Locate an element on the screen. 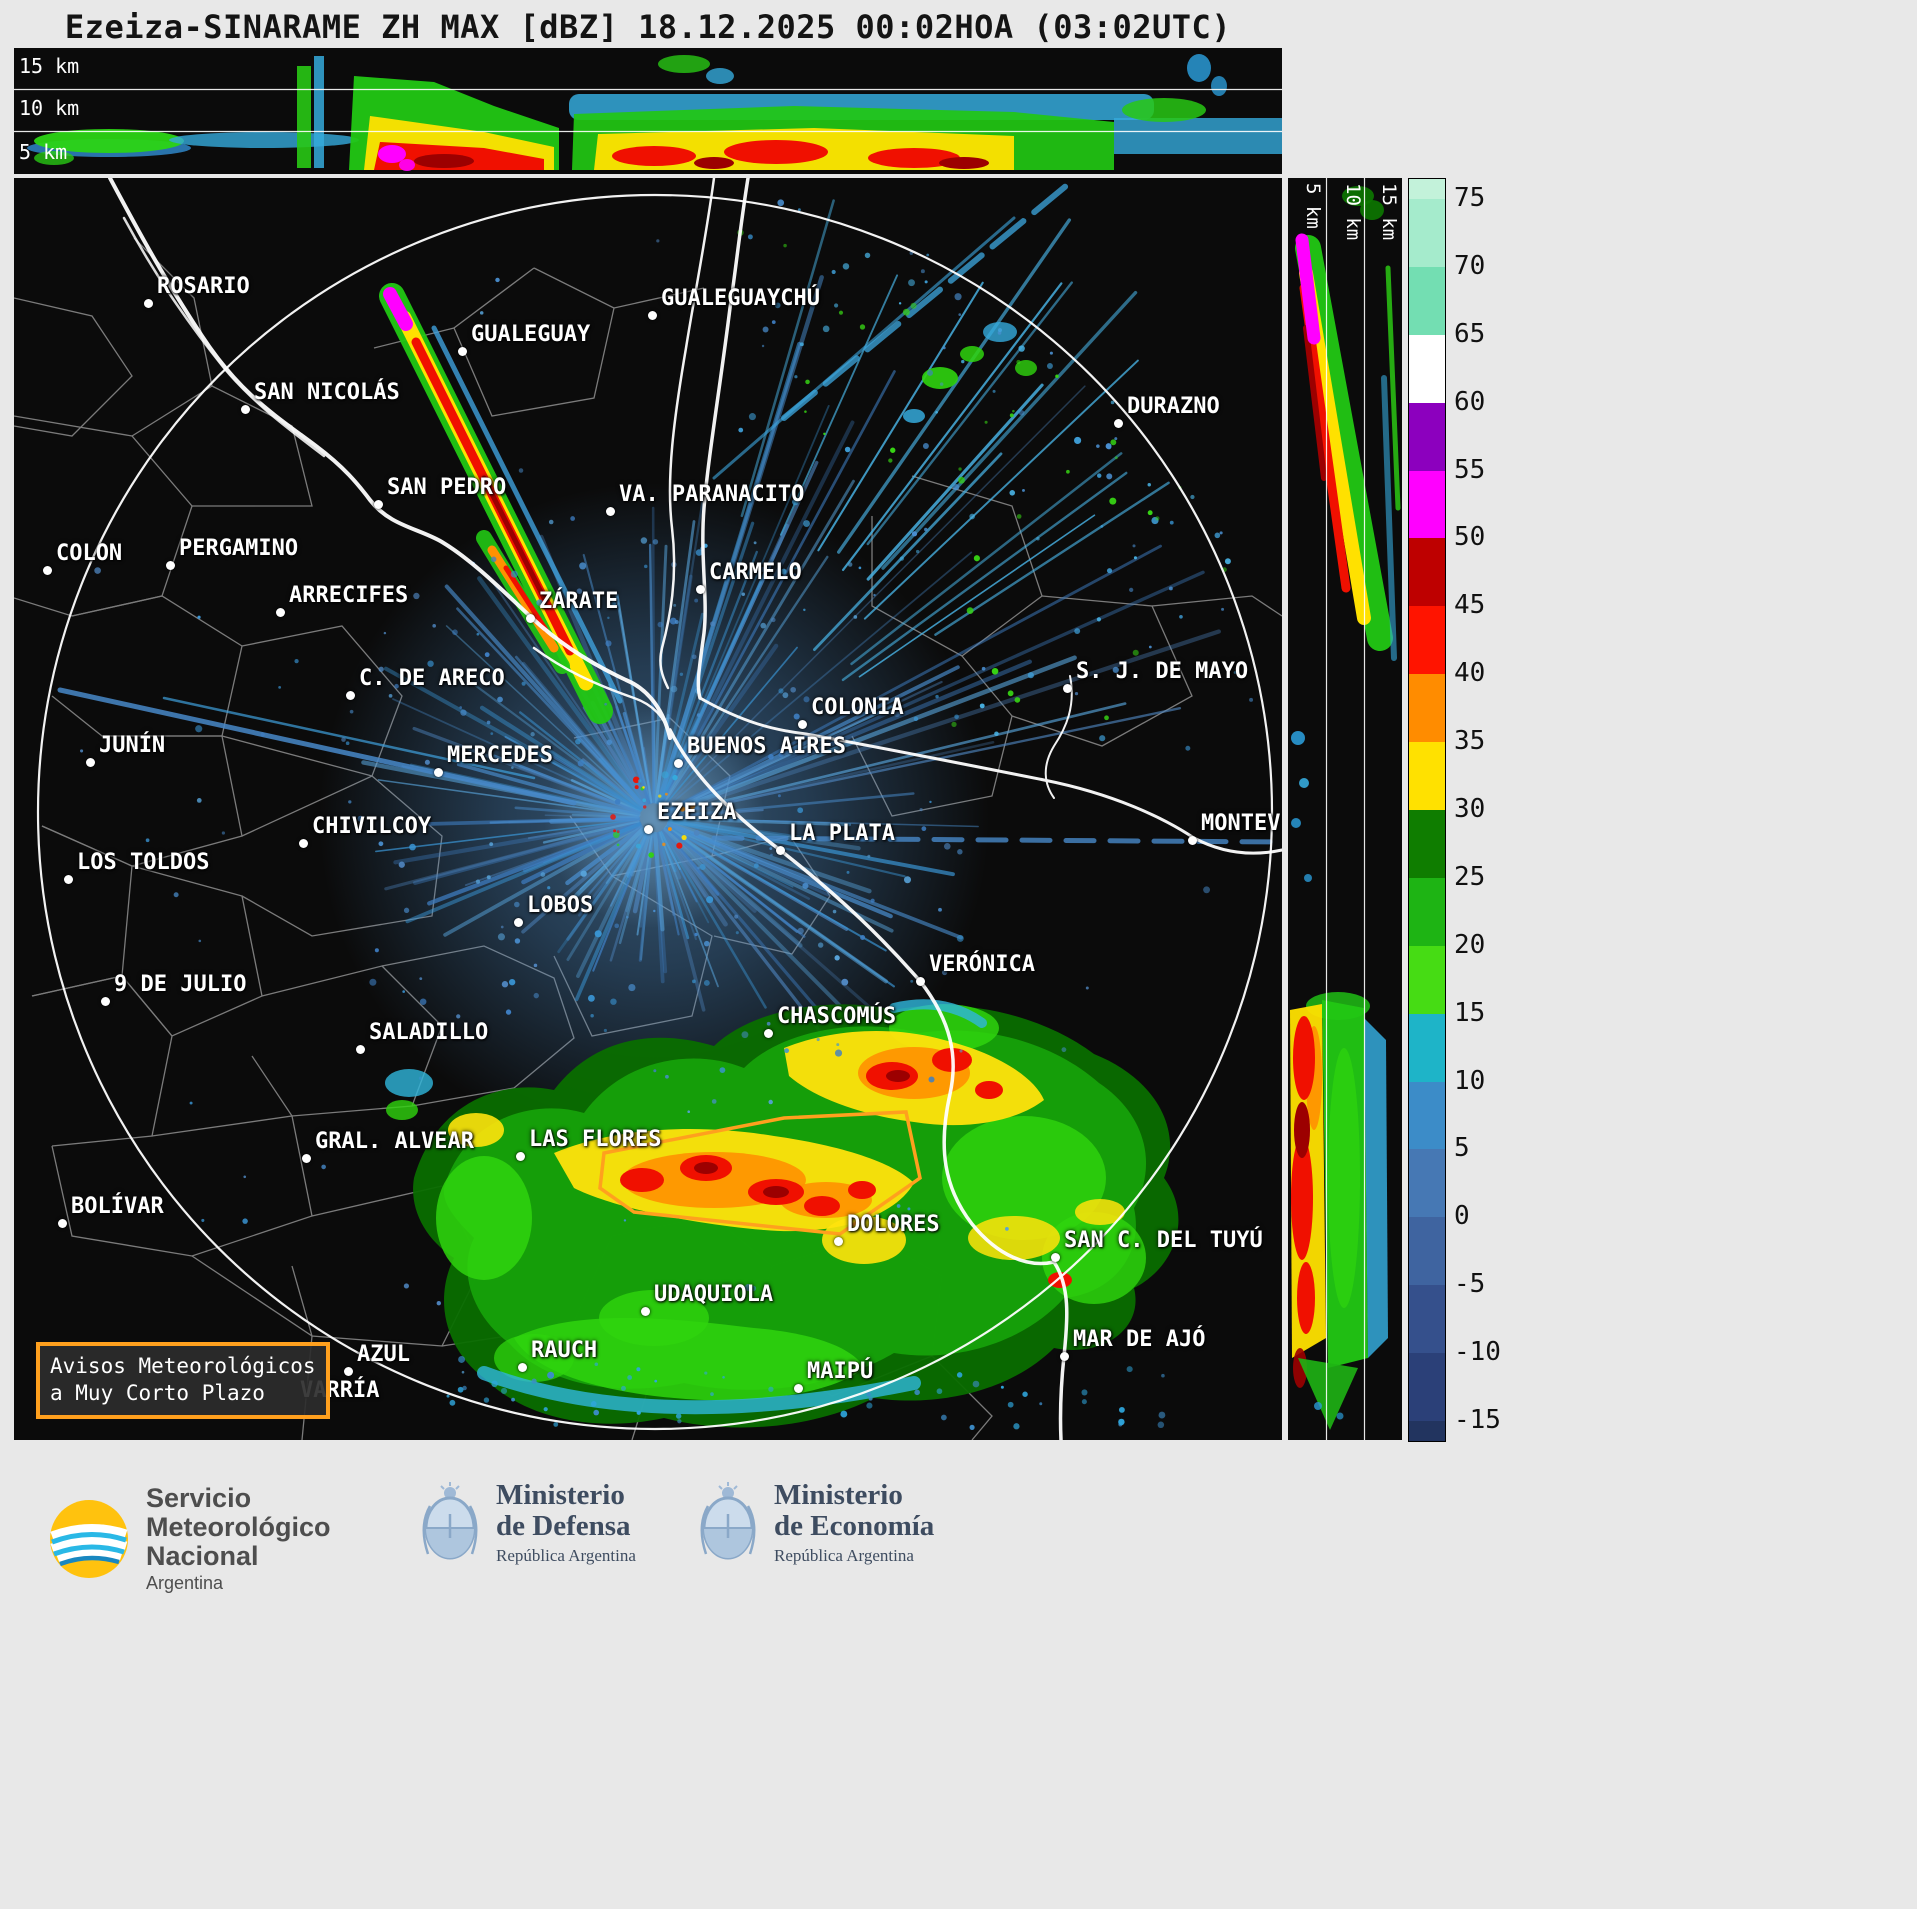  colorbar-tick: 10 is located at coordinates (1470, 1080).